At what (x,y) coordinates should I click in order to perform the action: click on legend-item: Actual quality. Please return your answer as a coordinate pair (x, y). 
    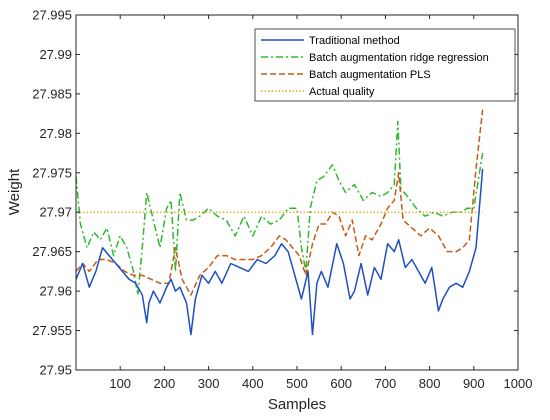
    Looking at the image, I should click on (318, 92).